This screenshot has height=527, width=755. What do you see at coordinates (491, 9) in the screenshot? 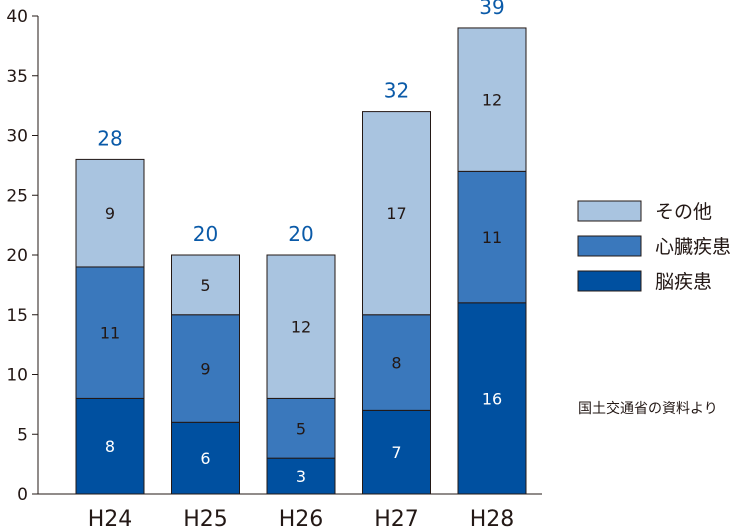
I see `bar-total-label: 39` at bounding box center [491, 9].